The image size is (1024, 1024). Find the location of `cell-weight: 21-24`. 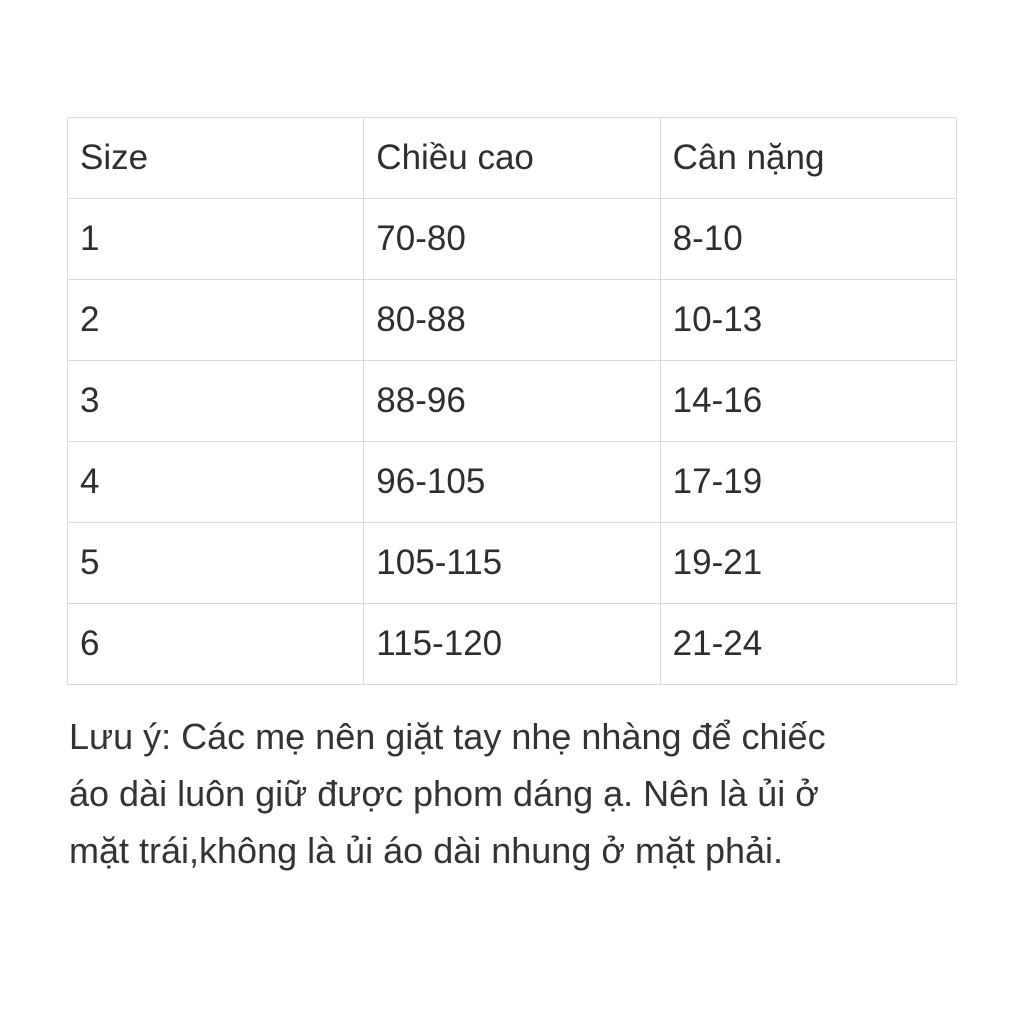

cell-weight: 21-24 is located at coordinates (808, 644).